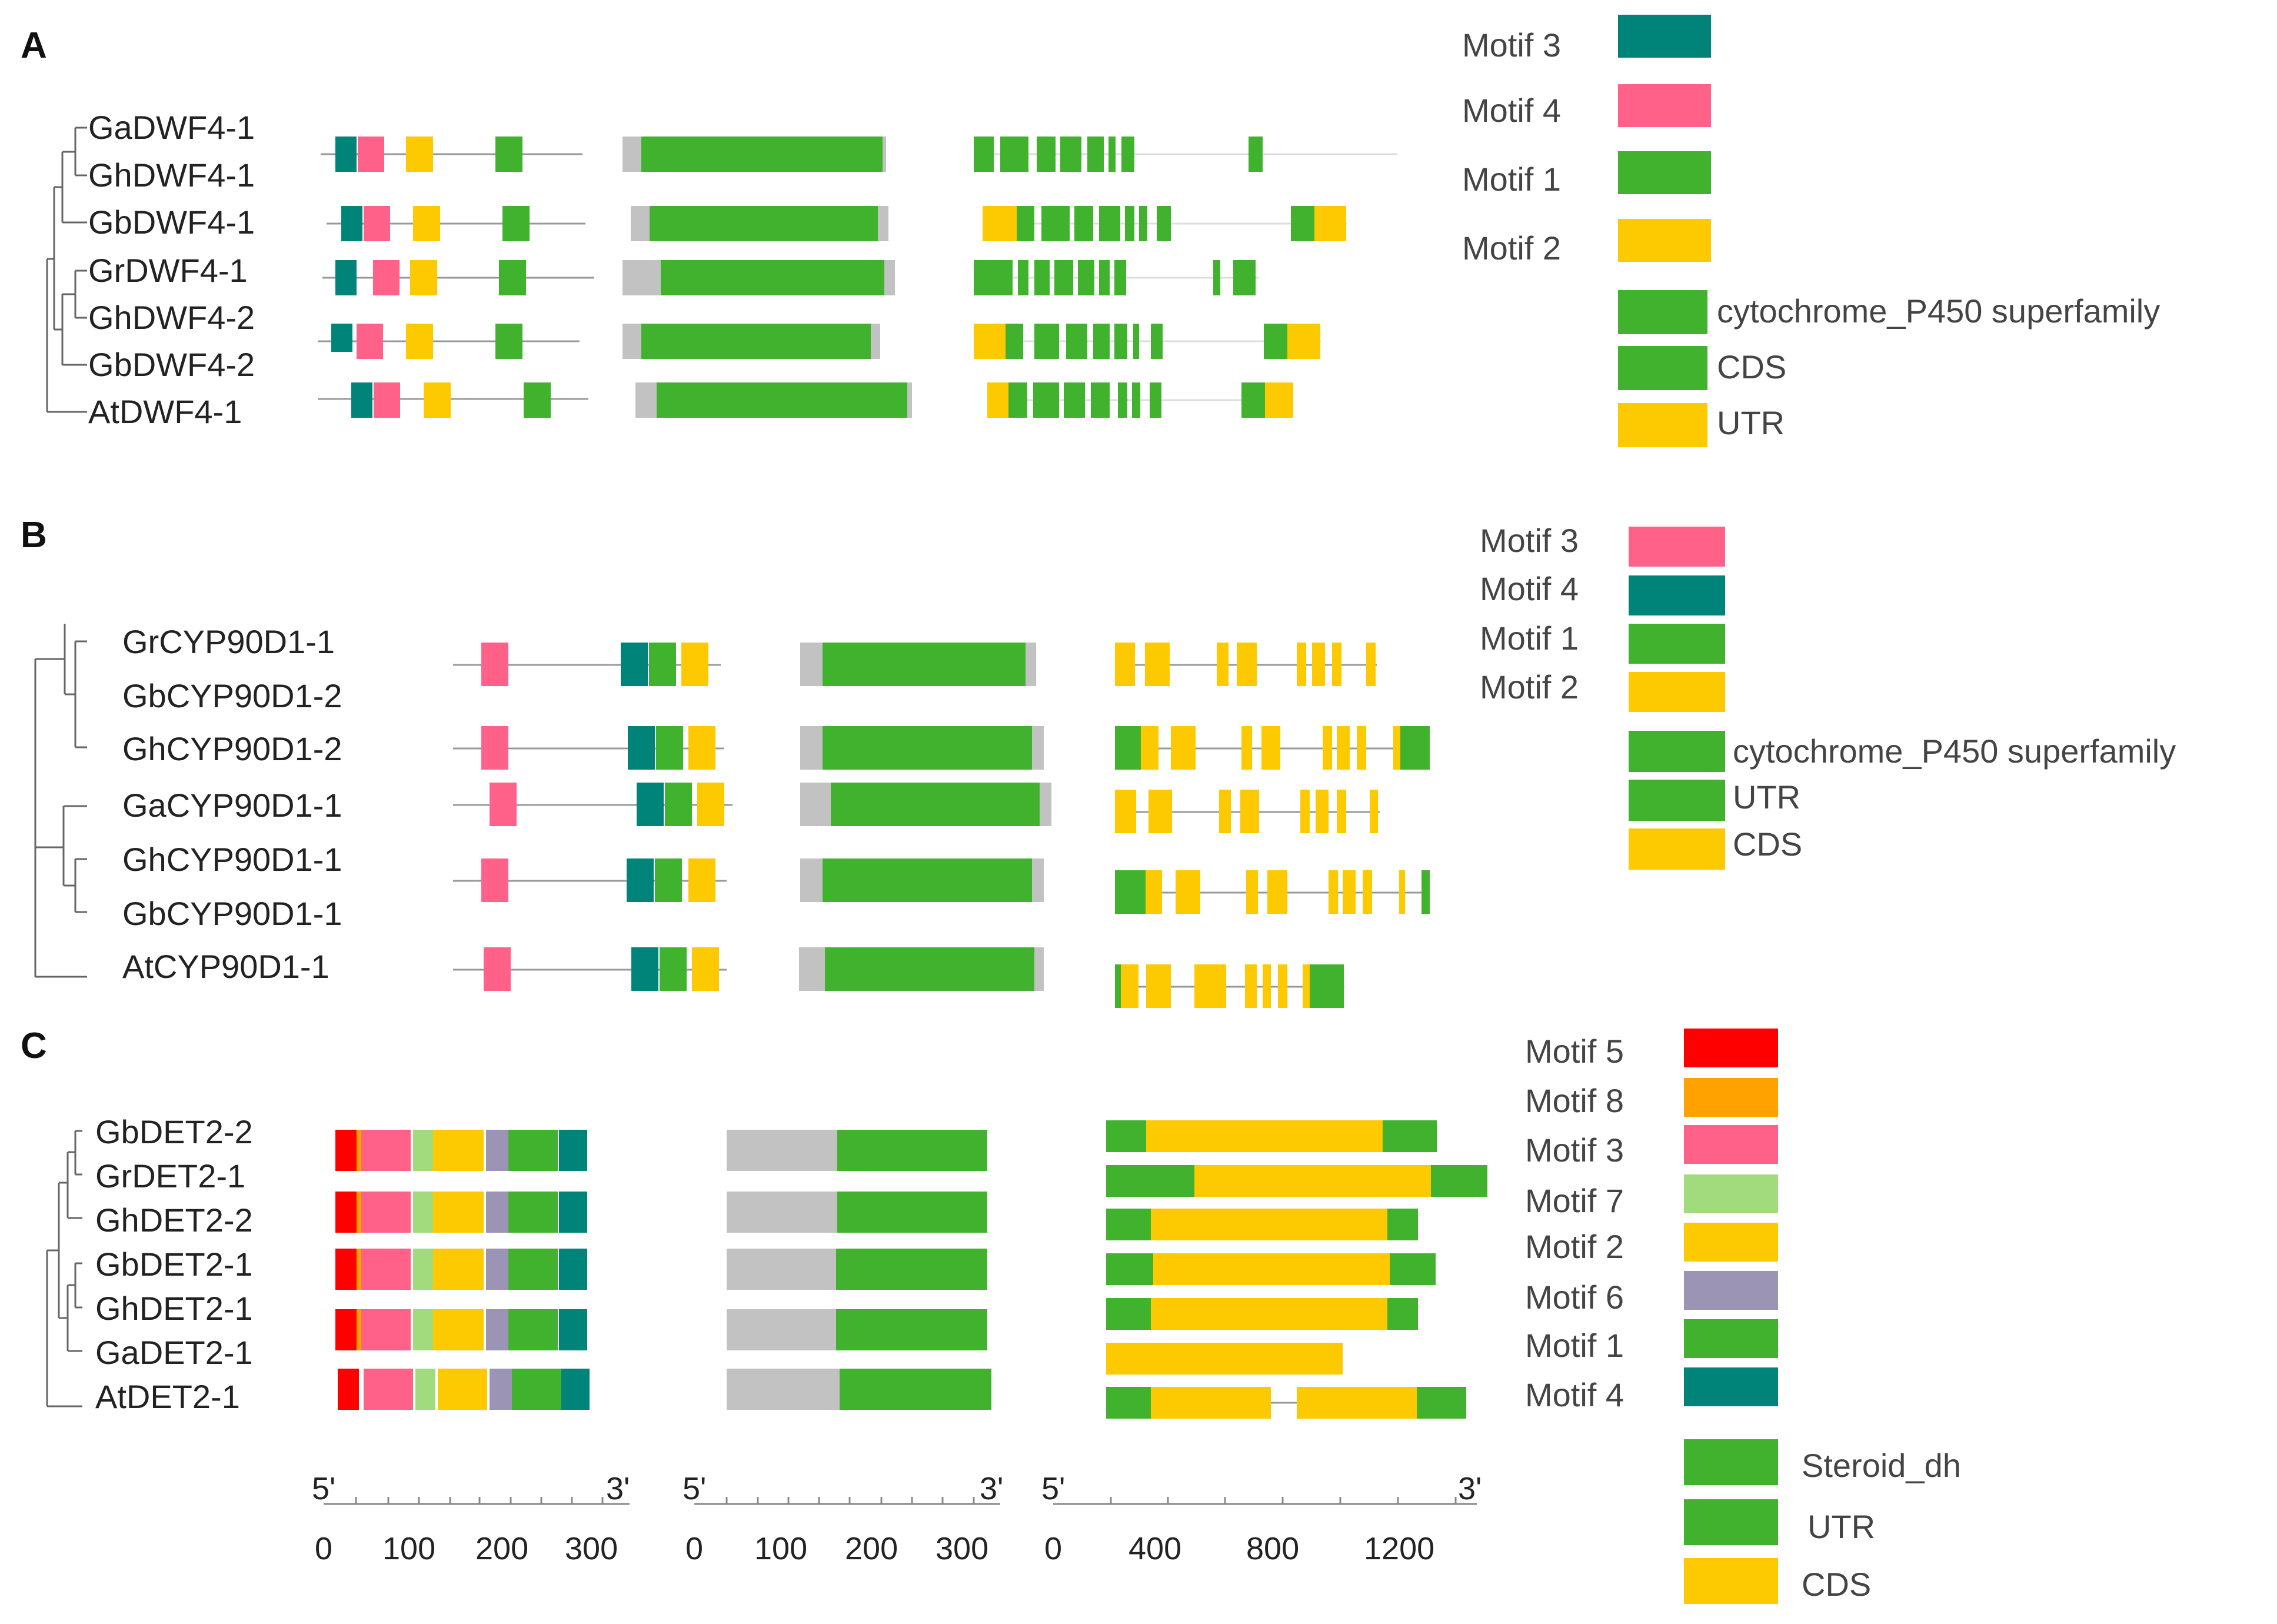 This screenshot has height=1624, width=2277. Describe the element at coordinates (66, 270) in the screenshot. I see `phylo-tree-a` at that location.